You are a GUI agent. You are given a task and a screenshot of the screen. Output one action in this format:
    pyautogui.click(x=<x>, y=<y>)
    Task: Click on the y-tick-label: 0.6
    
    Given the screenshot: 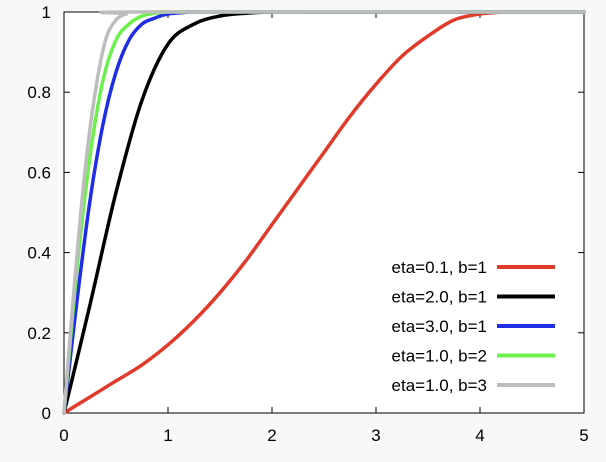 What is the action you would take?
    pyautogui.click(x=39, y=172)
    